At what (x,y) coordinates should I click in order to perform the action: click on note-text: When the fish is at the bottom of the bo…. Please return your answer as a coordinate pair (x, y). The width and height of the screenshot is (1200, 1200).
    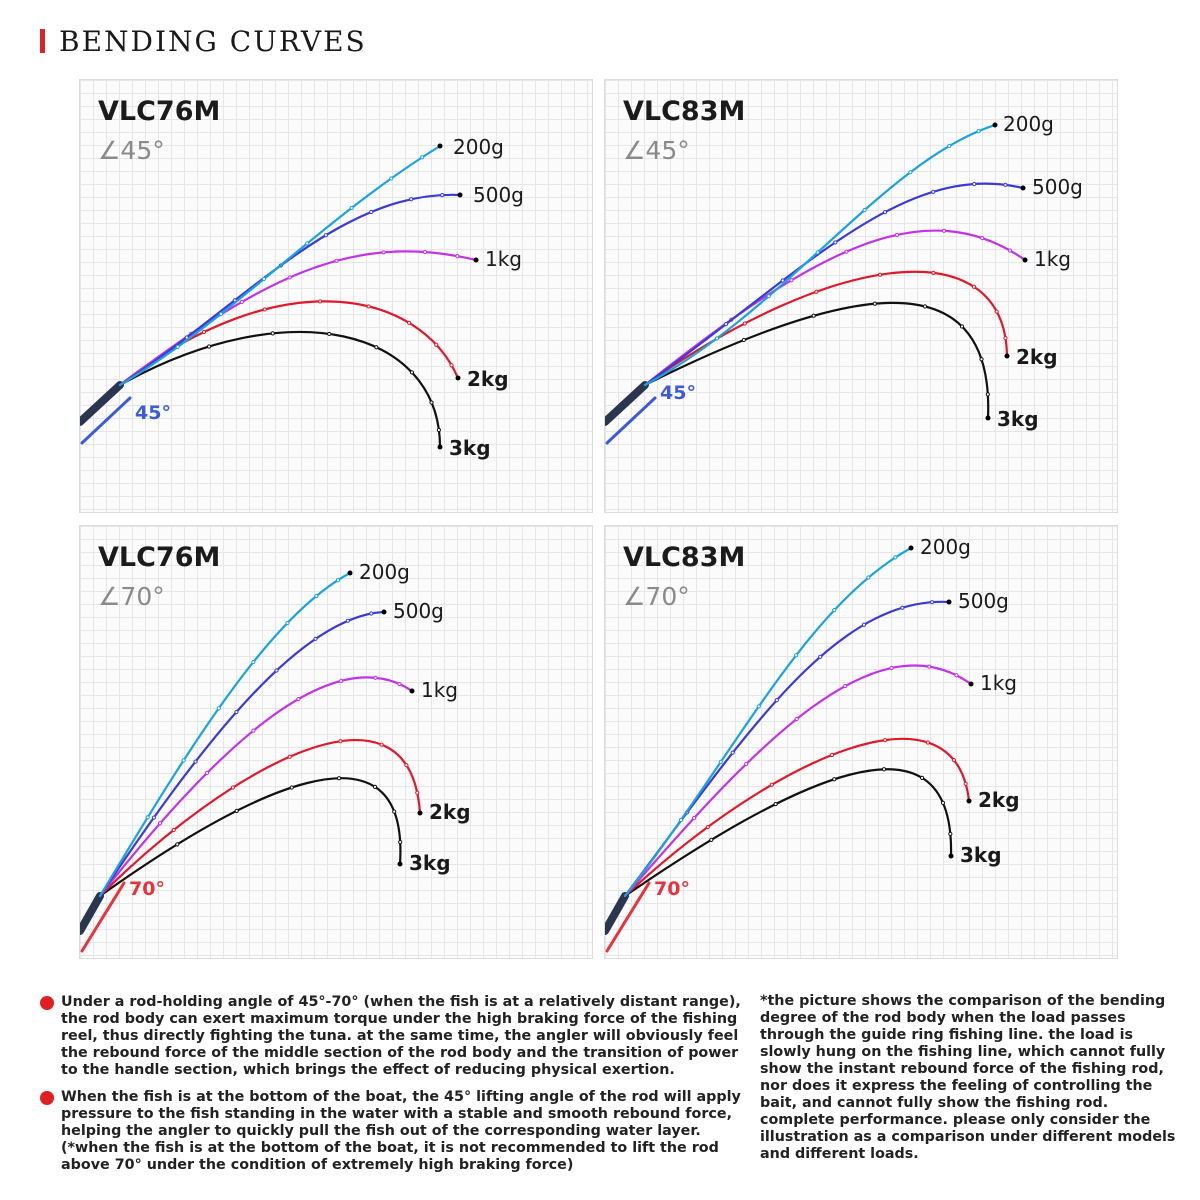
    Looking at the image, I should click on (401, 1131).